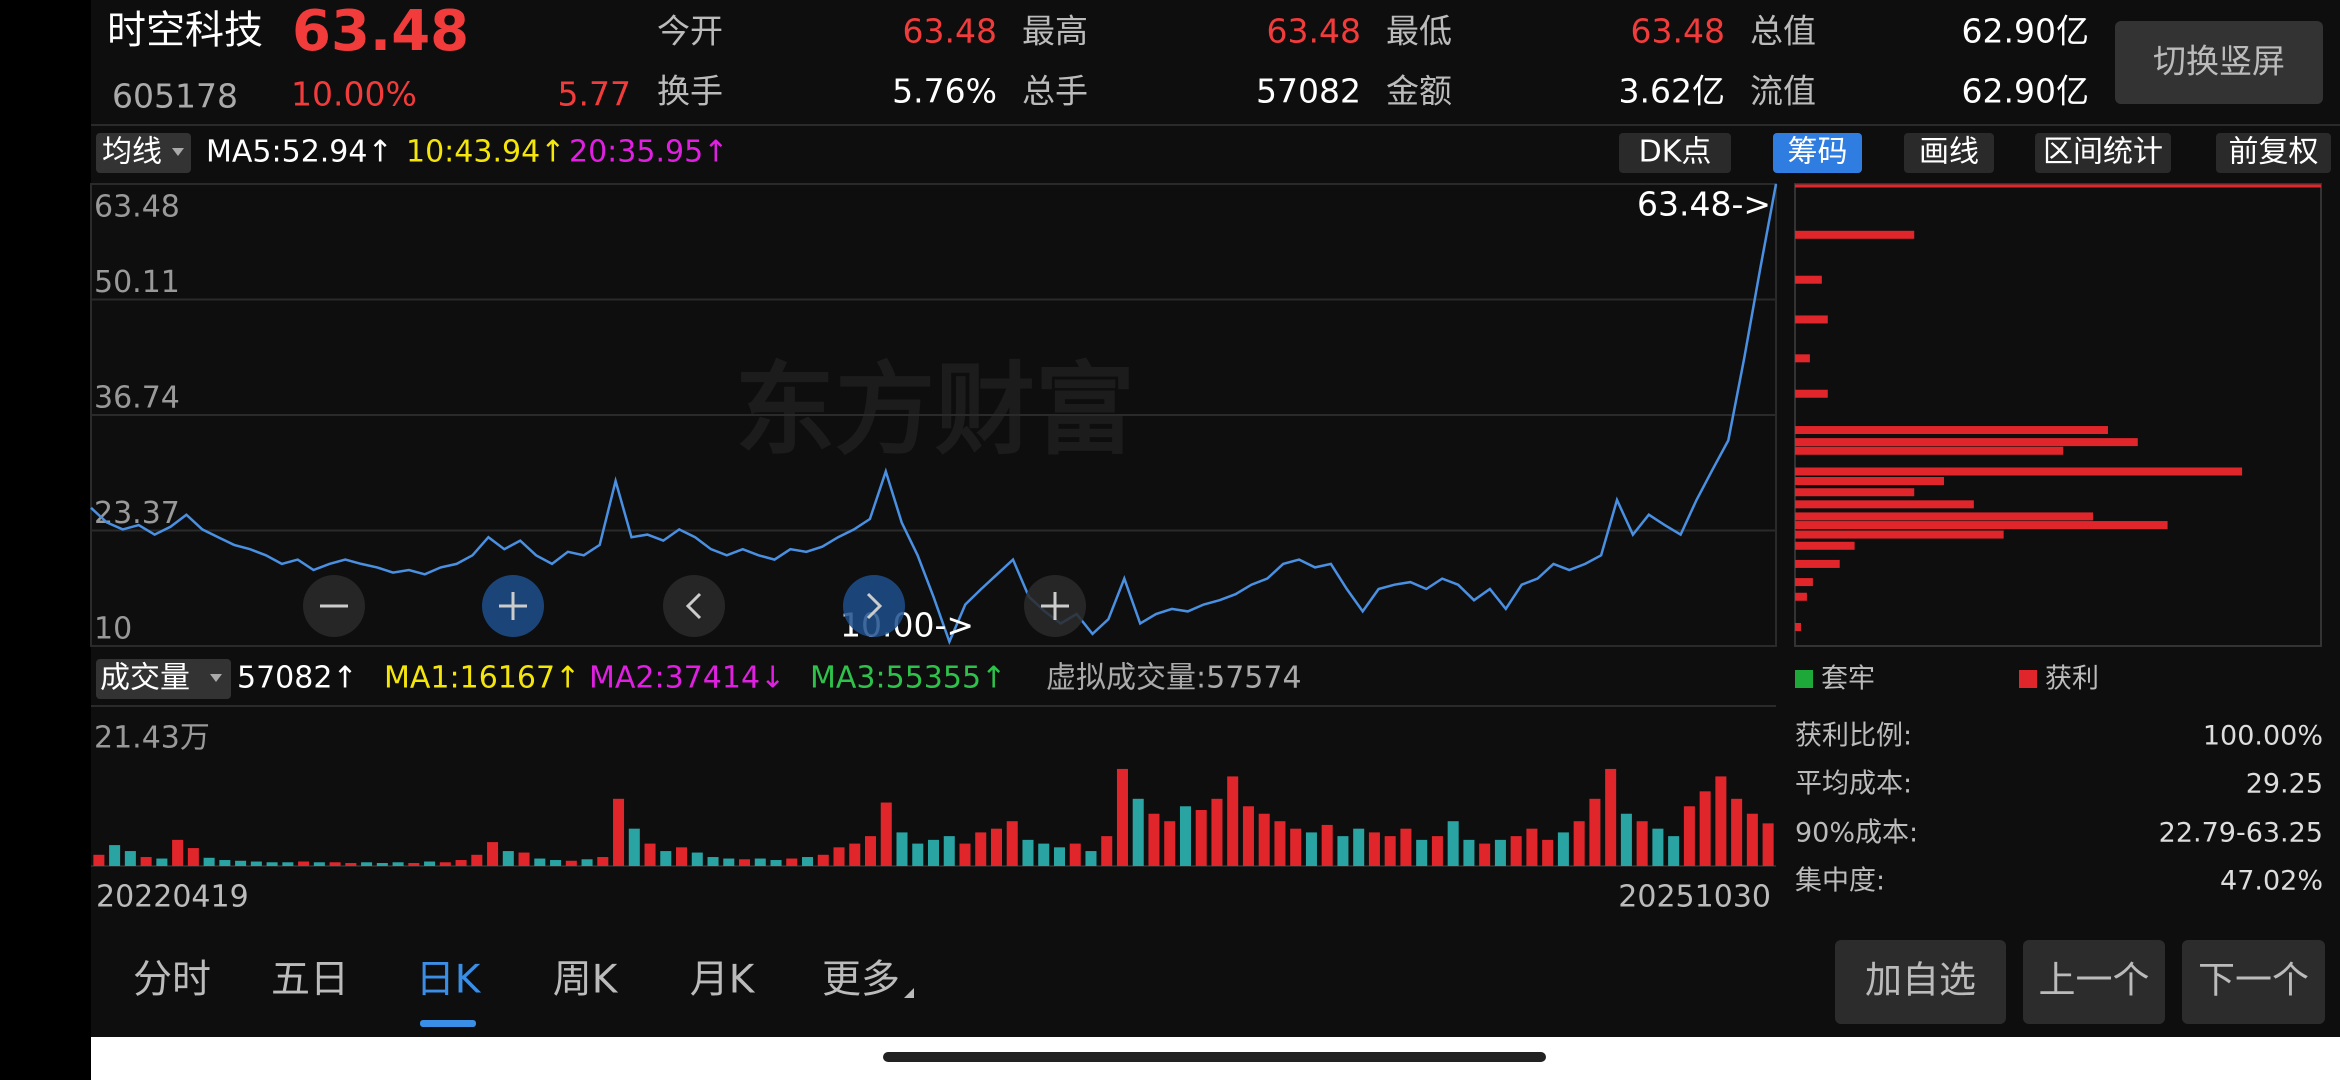 This screenshot has height=1080, width=2340. I want to click on stock-price: 63.48, so click(380, 32).